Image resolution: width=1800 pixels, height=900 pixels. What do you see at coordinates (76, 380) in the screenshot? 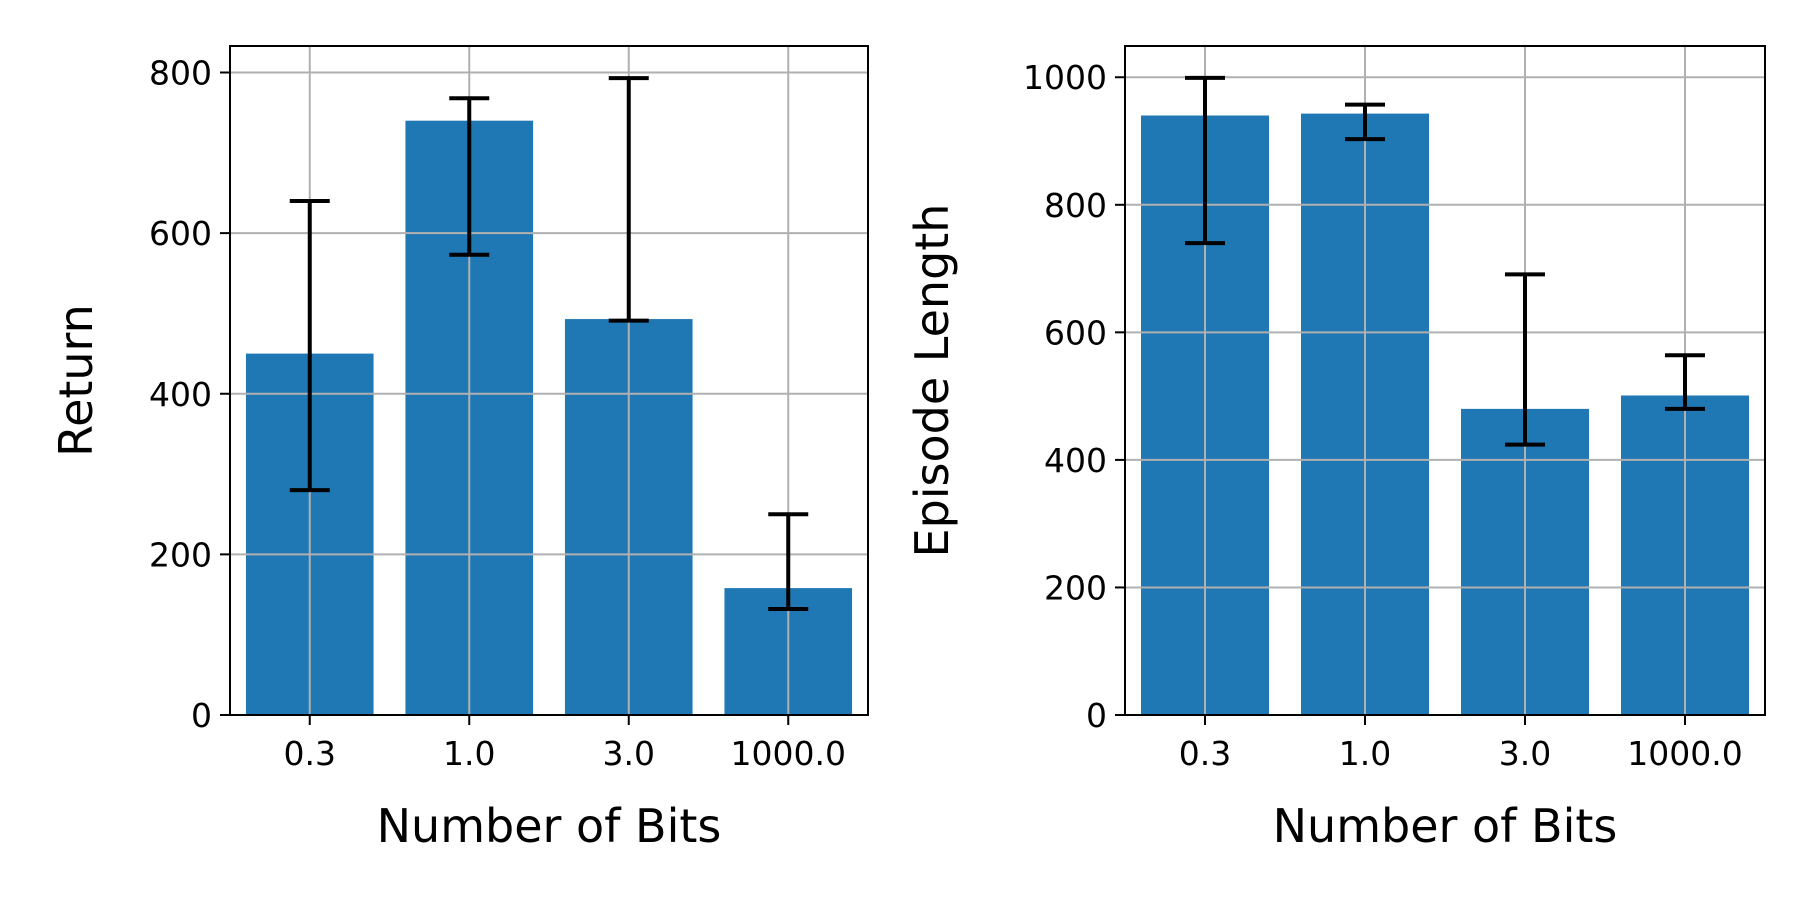
I see `y-axis-title: Return` at bounding box center [76, 380].